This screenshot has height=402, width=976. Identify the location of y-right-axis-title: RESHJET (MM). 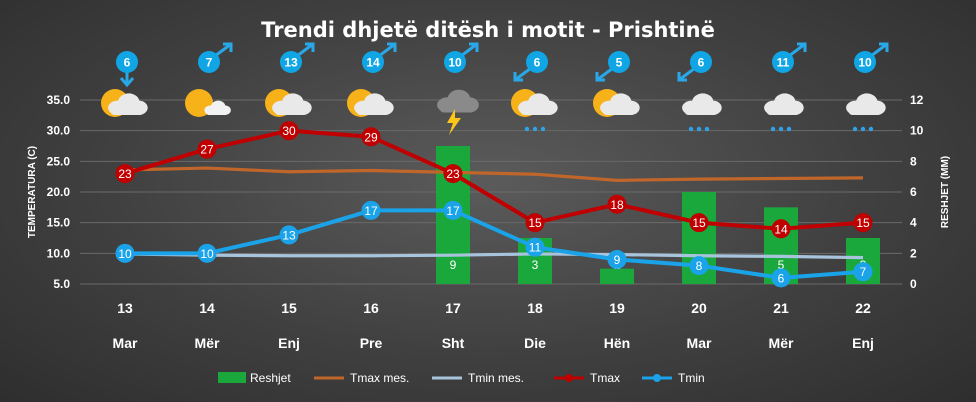
(945, 192).